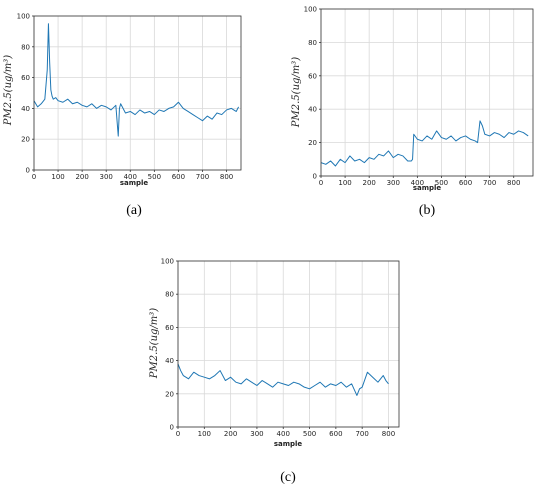 The image size is (550, 489). I want to click on panel-label: (a), so click(134, 210).